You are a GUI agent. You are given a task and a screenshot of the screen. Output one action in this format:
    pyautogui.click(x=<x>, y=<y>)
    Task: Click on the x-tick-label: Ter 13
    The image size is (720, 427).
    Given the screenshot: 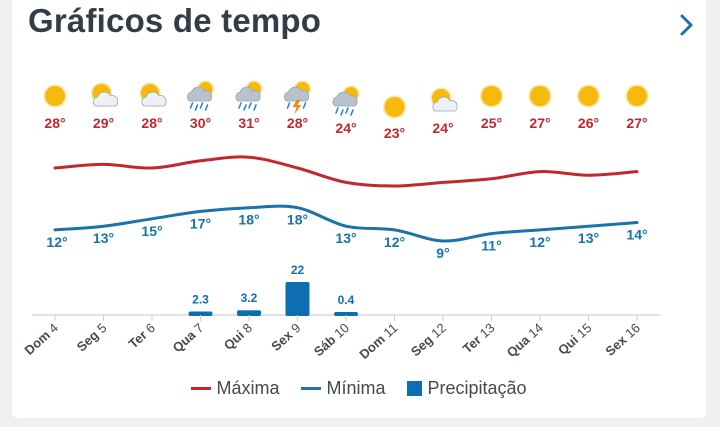 What is the action you would take?
    pyautogui.click(x=479, y=338)
    